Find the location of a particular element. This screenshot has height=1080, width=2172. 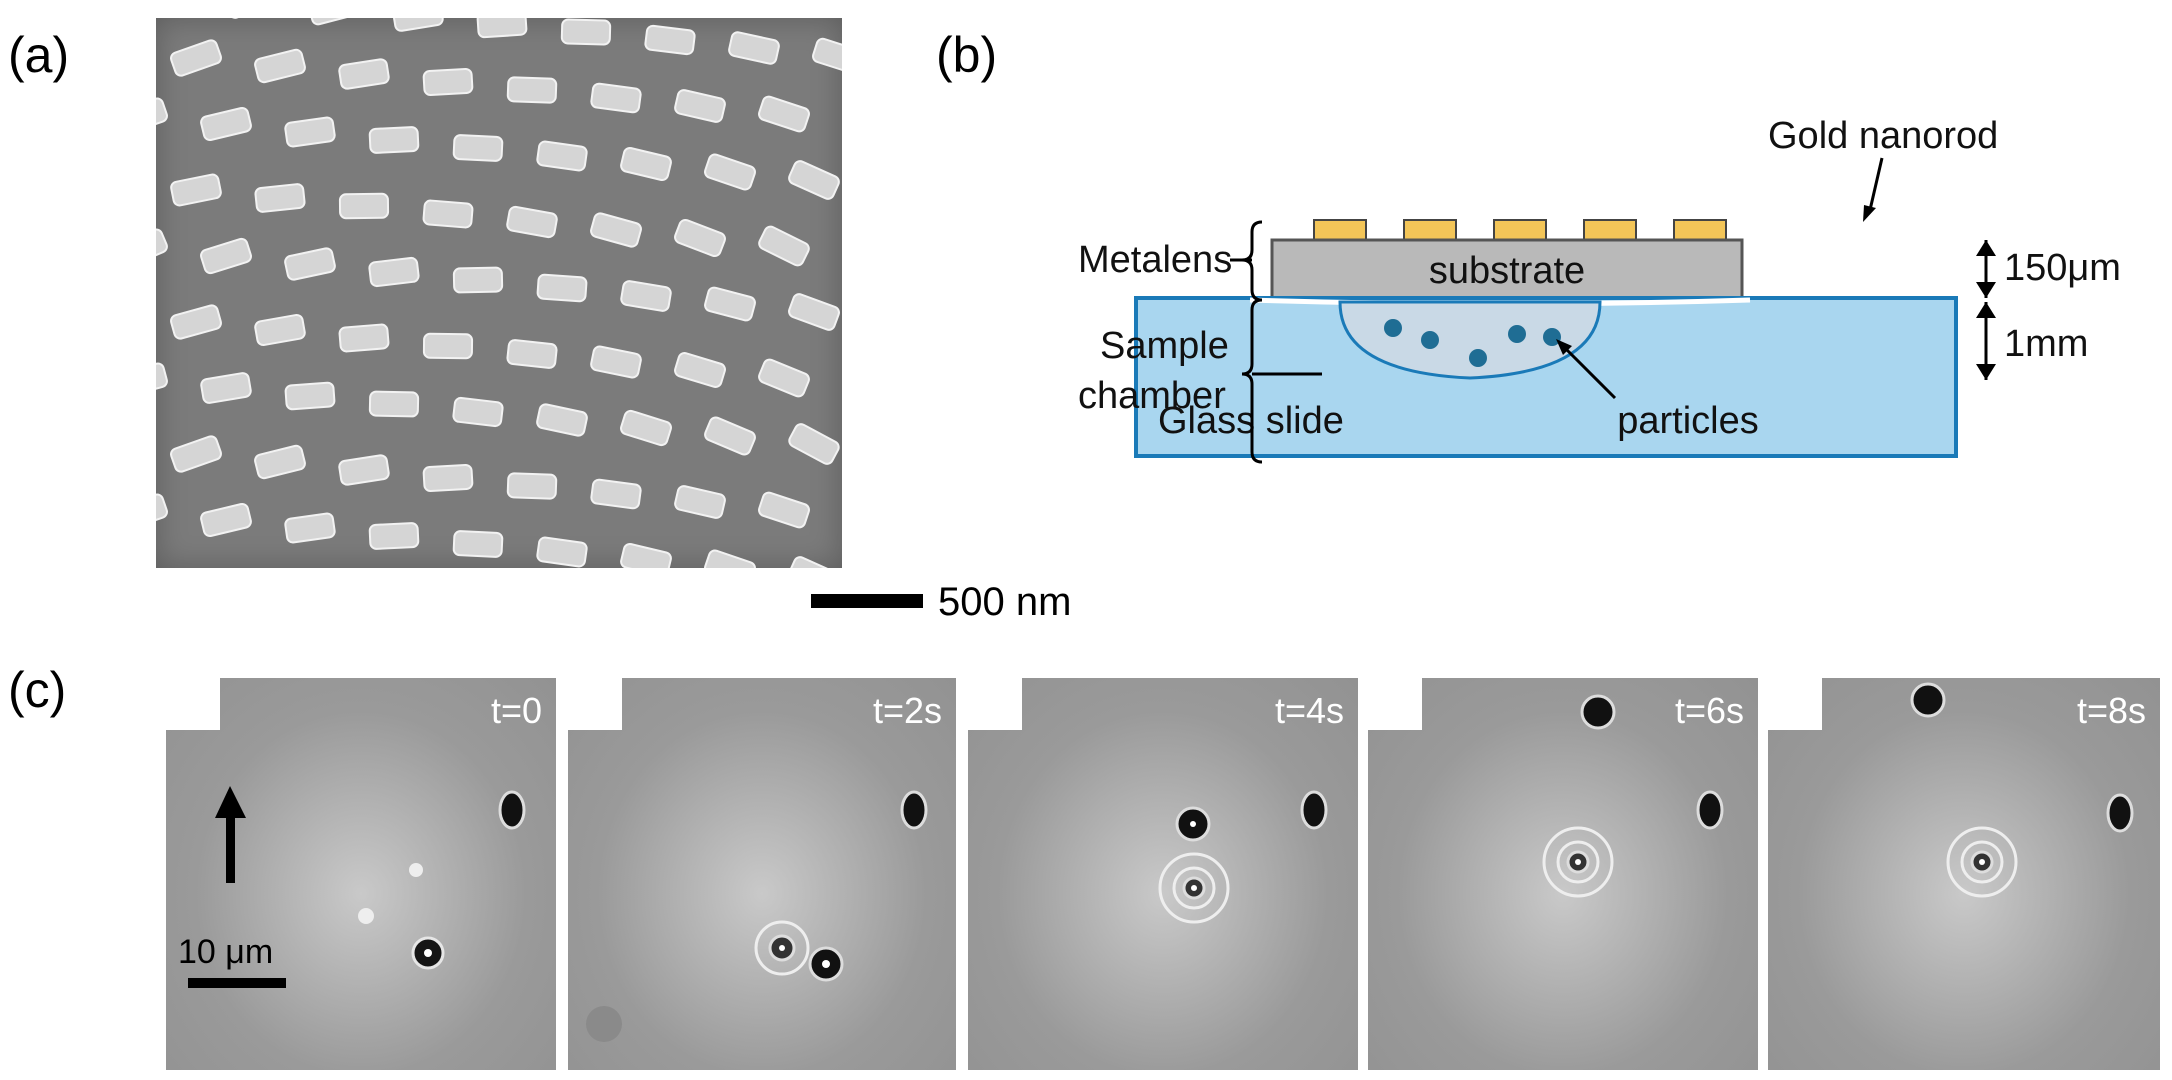

panel-b-label: (b) is located at coordinates (967, 55).